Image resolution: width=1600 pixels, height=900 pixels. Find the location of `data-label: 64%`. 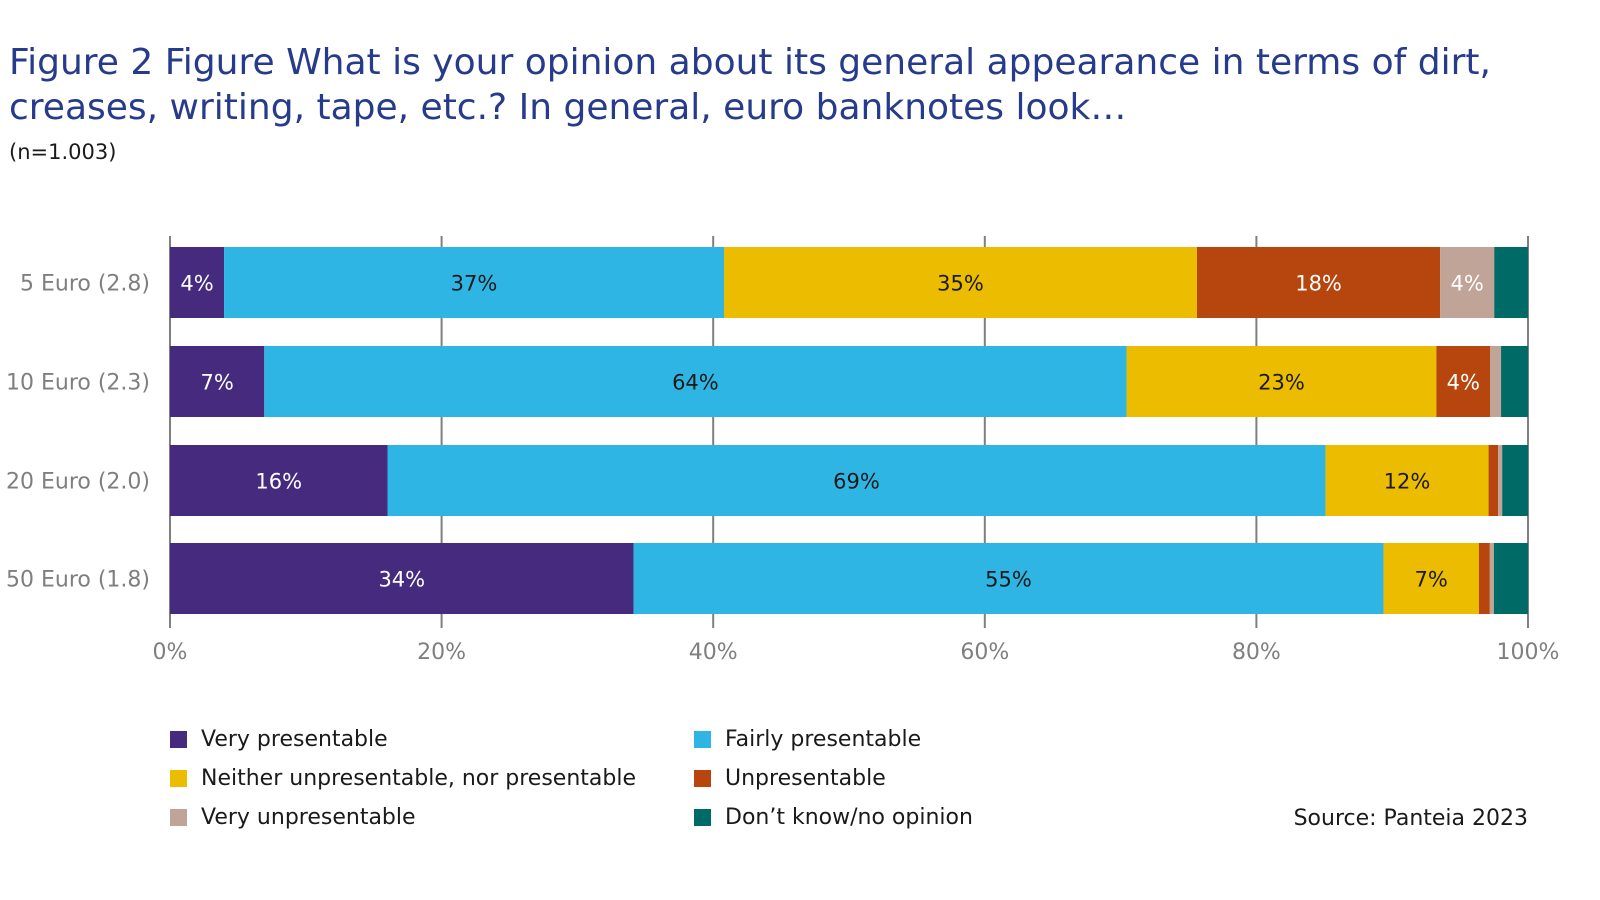

data-label: 64% is located at coordinates (695, 383).